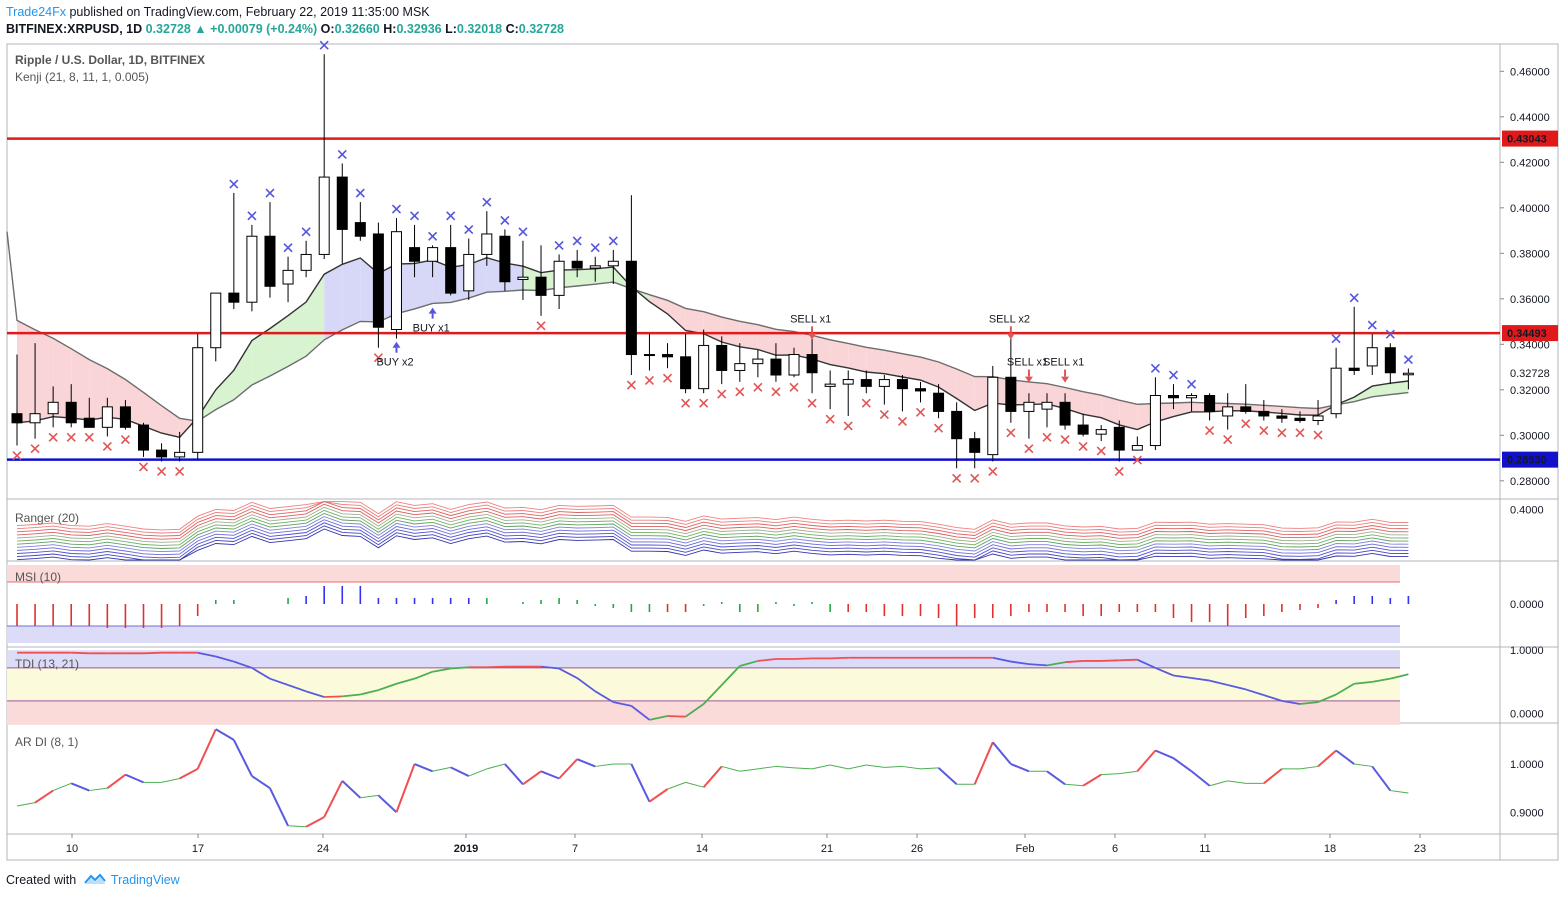 This screenshot has width=1565, height=898. Describe the element at coordinates (432, 310) in the screenshot. I see `buy-arrow-icon` at that location.